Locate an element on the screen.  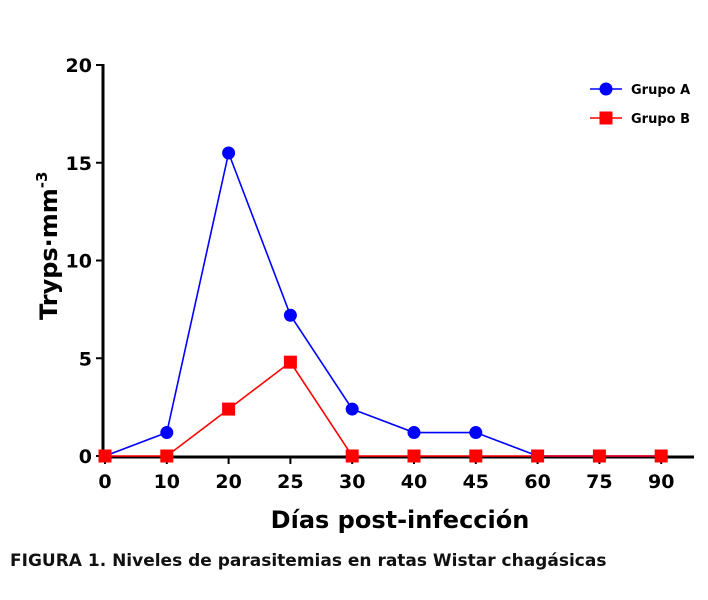
legend-label-grupo-a: Grupo A is located at coordinates (660, 90).